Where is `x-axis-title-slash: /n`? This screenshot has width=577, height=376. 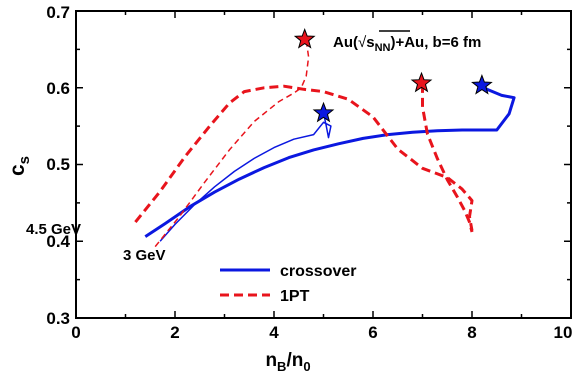 x-axis-title-slash: /n is located at coordinates (294, 360).